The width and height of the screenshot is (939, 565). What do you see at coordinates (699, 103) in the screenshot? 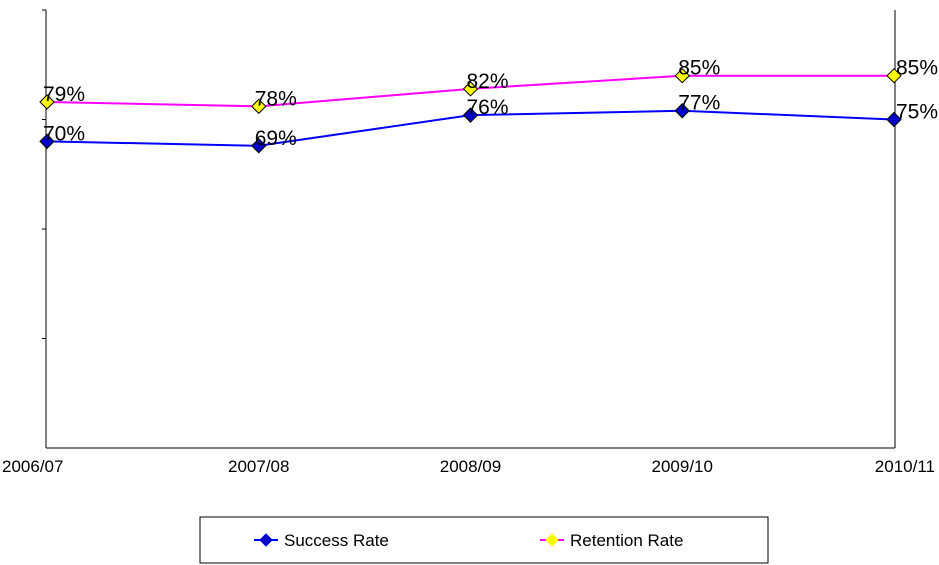
I see `success-rate-data-label: 77%` at bounding box center [699, 103].